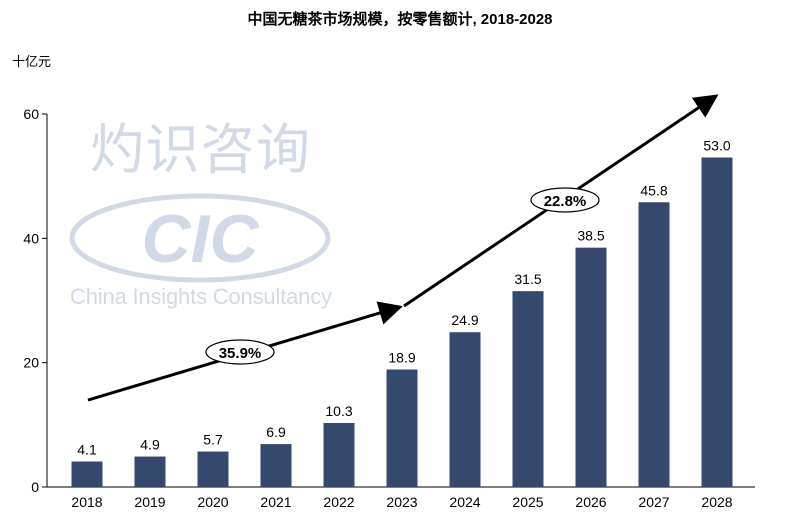  I want to click on data-label: 24.9, so click(464, 320).